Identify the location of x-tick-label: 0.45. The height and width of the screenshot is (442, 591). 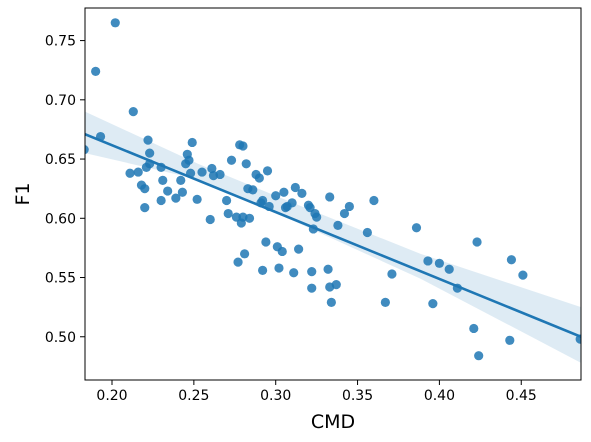
(521, 396).